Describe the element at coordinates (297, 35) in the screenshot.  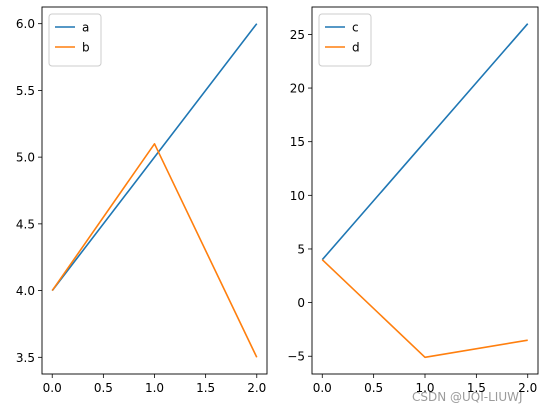
I see `y-tick-label: 25` at that location.